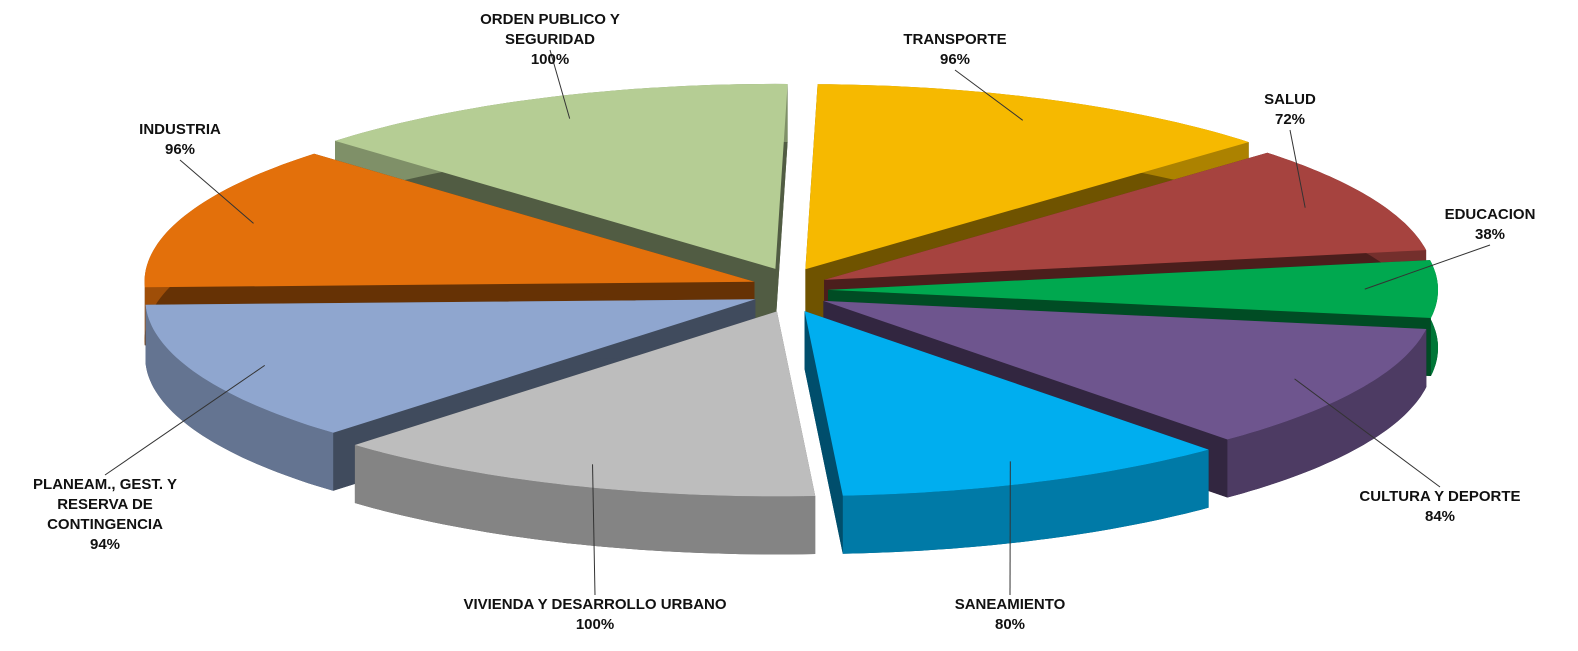 The image size is (1578, 651). What do you see at coordinates (595, 615) in the screenshot?
I see `data-label: VIVIENDA Y DESARROLLO URBANO 100%` at bounding box center [595, 615].